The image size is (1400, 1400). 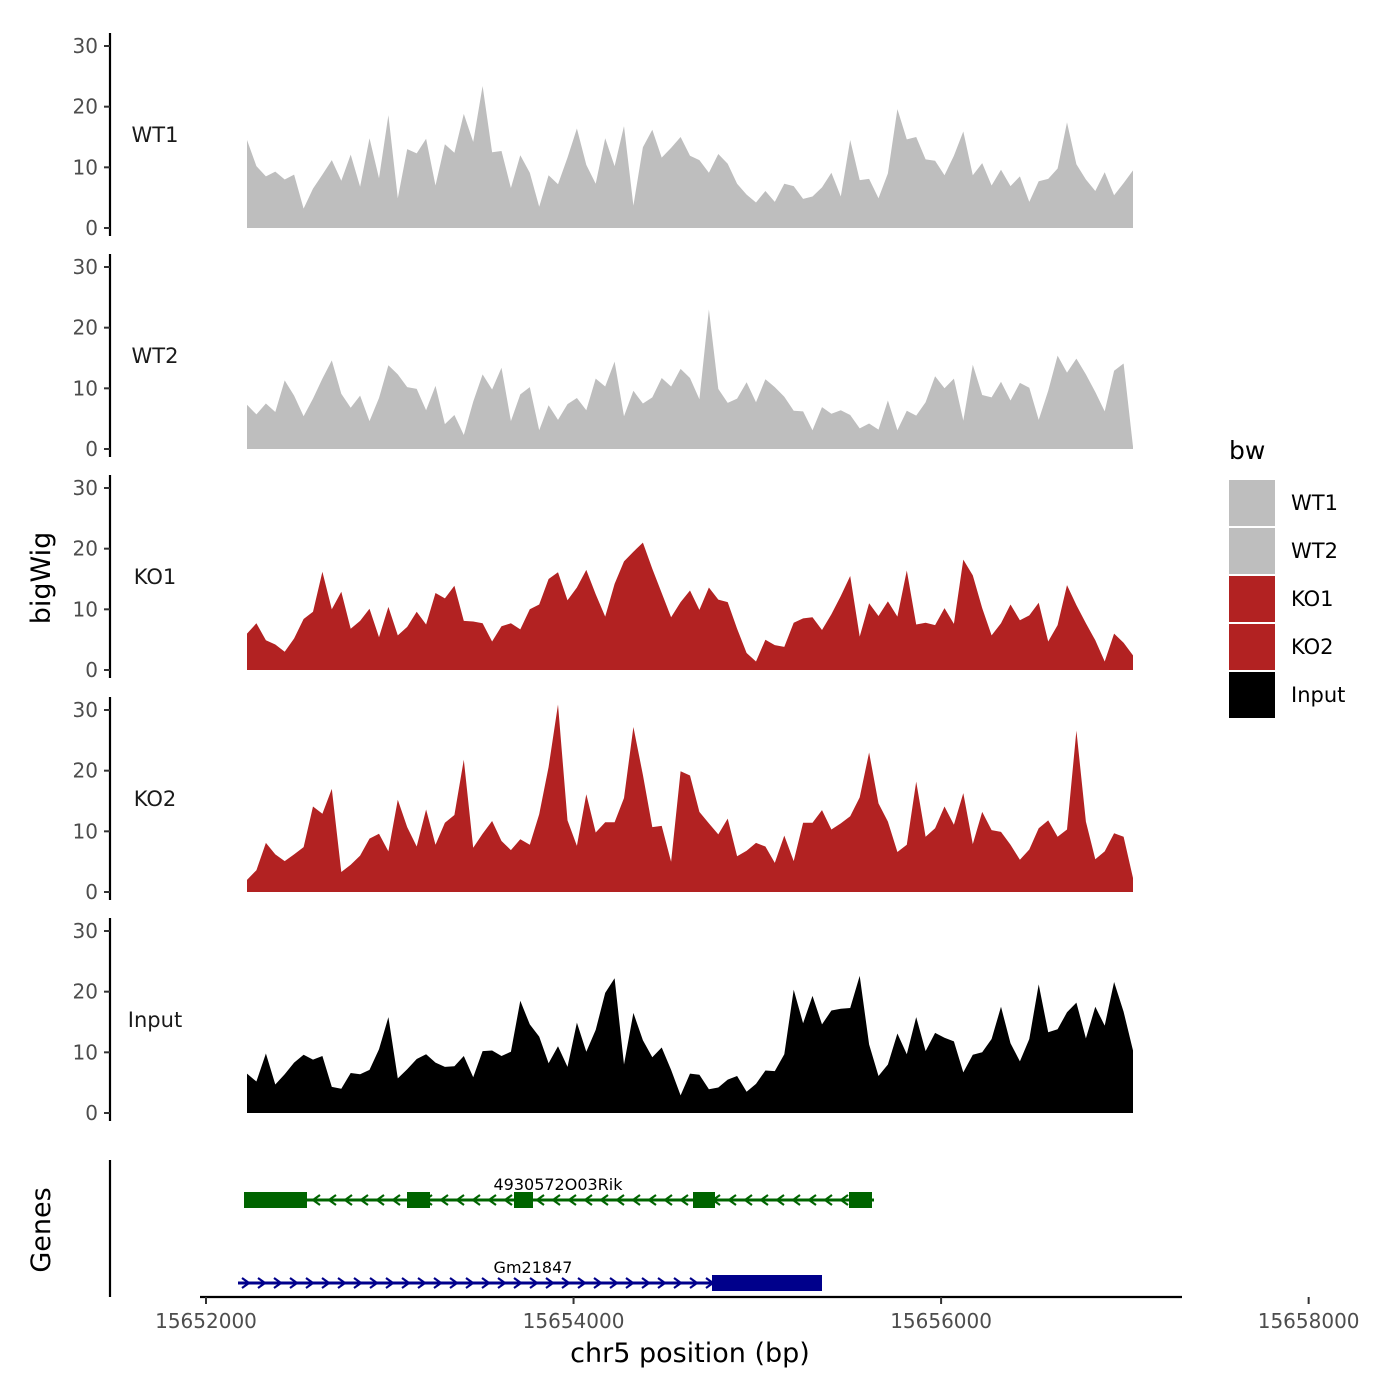 I want to click on track-wt1: 0 10 20 30 WT1, so click(x=603, y=136).